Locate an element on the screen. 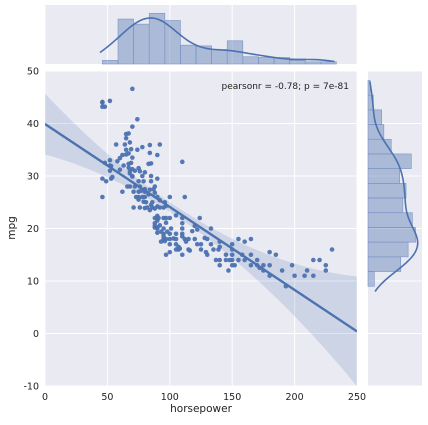 The height and width of the screenshot is (425, 428). x-tick-labels: 0 50 100 150 200 250 is located at coordinates (204, 397).